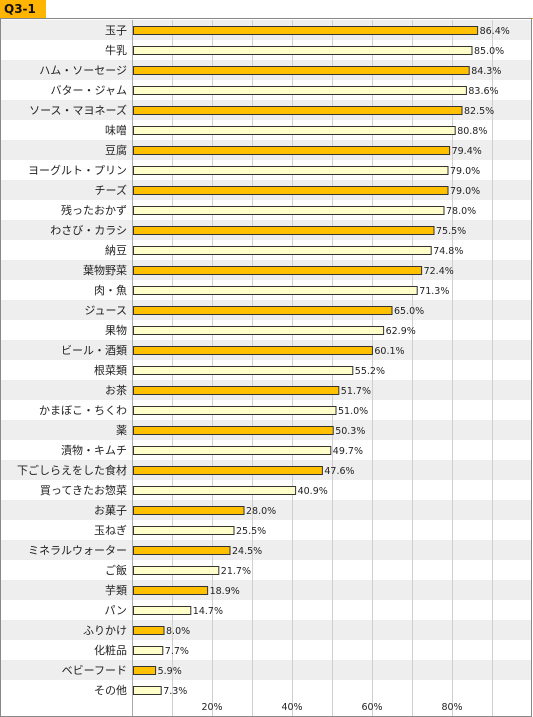 The width and height of the screenshot is (533, 717). Describe the element at coordinates (83, 490) in the screenshot. I see `category-label: 買ってきたお惣菜` at that location.